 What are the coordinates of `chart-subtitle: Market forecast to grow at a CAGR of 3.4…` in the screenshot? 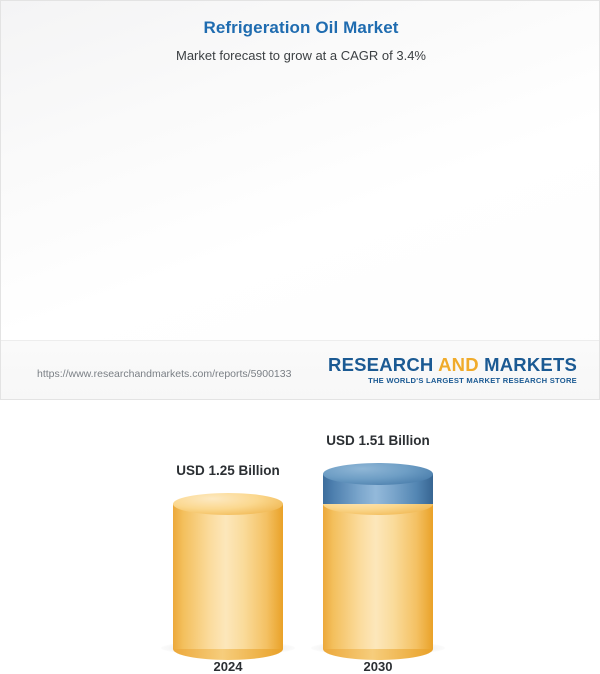 It's located at (301, 55).